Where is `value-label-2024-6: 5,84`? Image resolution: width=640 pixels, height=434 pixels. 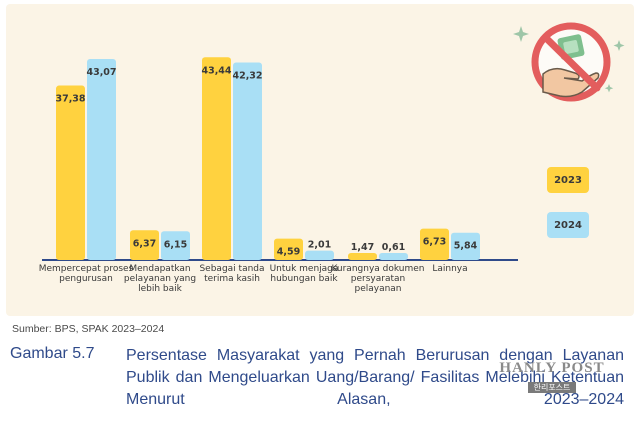 value-label-2024-6: 5,84 is located at coordinates (466, 246).